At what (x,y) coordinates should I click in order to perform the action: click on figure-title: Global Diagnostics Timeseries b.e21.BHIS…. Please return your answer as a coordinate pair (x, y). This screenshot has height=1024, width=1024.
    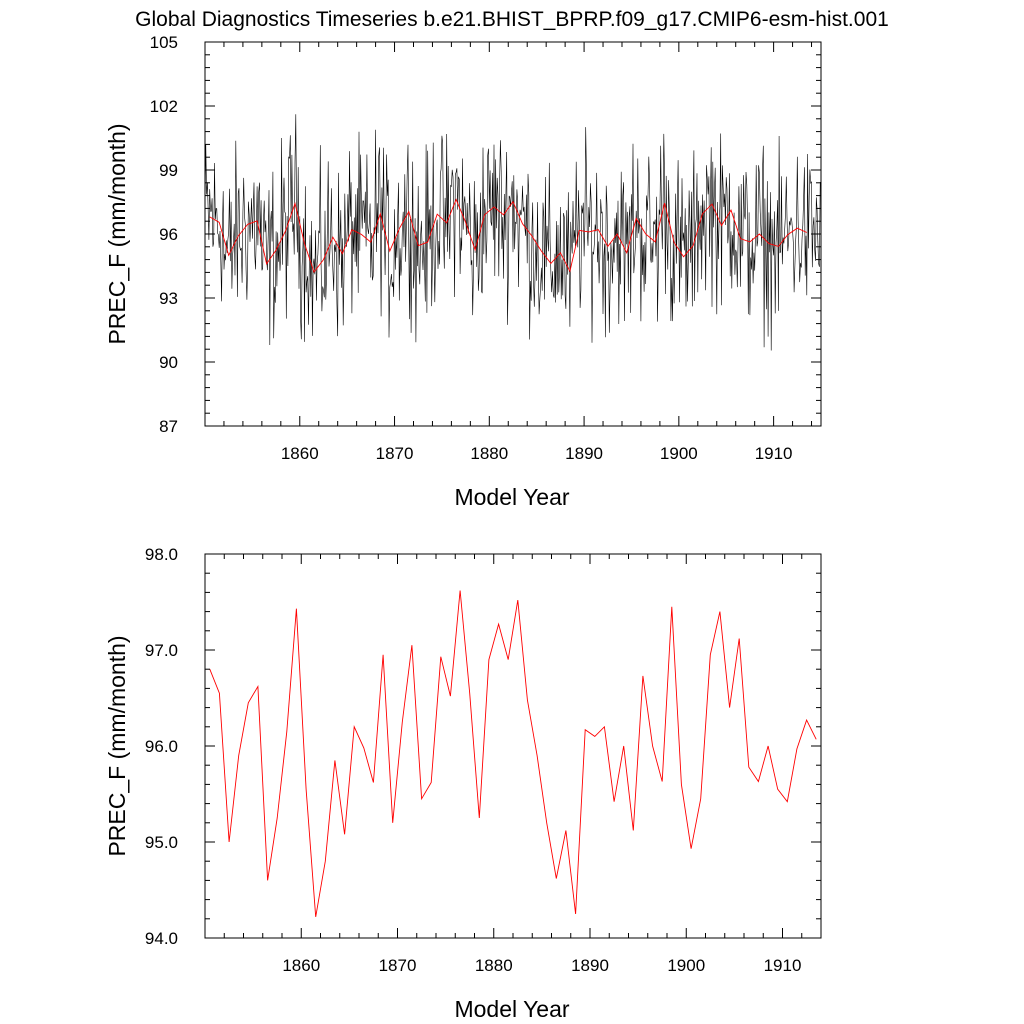
    Looking at the image, I should click on (512, 19).